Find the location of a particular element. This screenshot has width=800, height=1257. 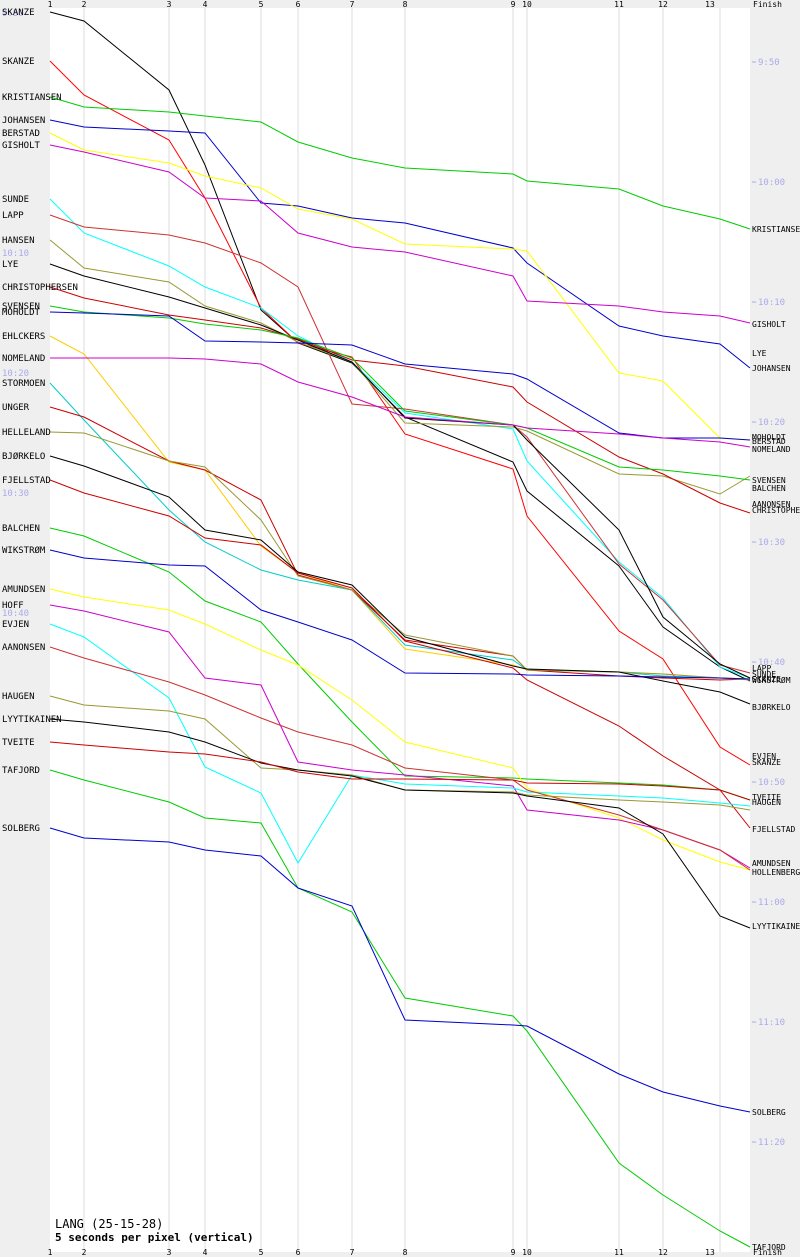

end-label: WIKSTRØM is located at coordinates (771, 680).